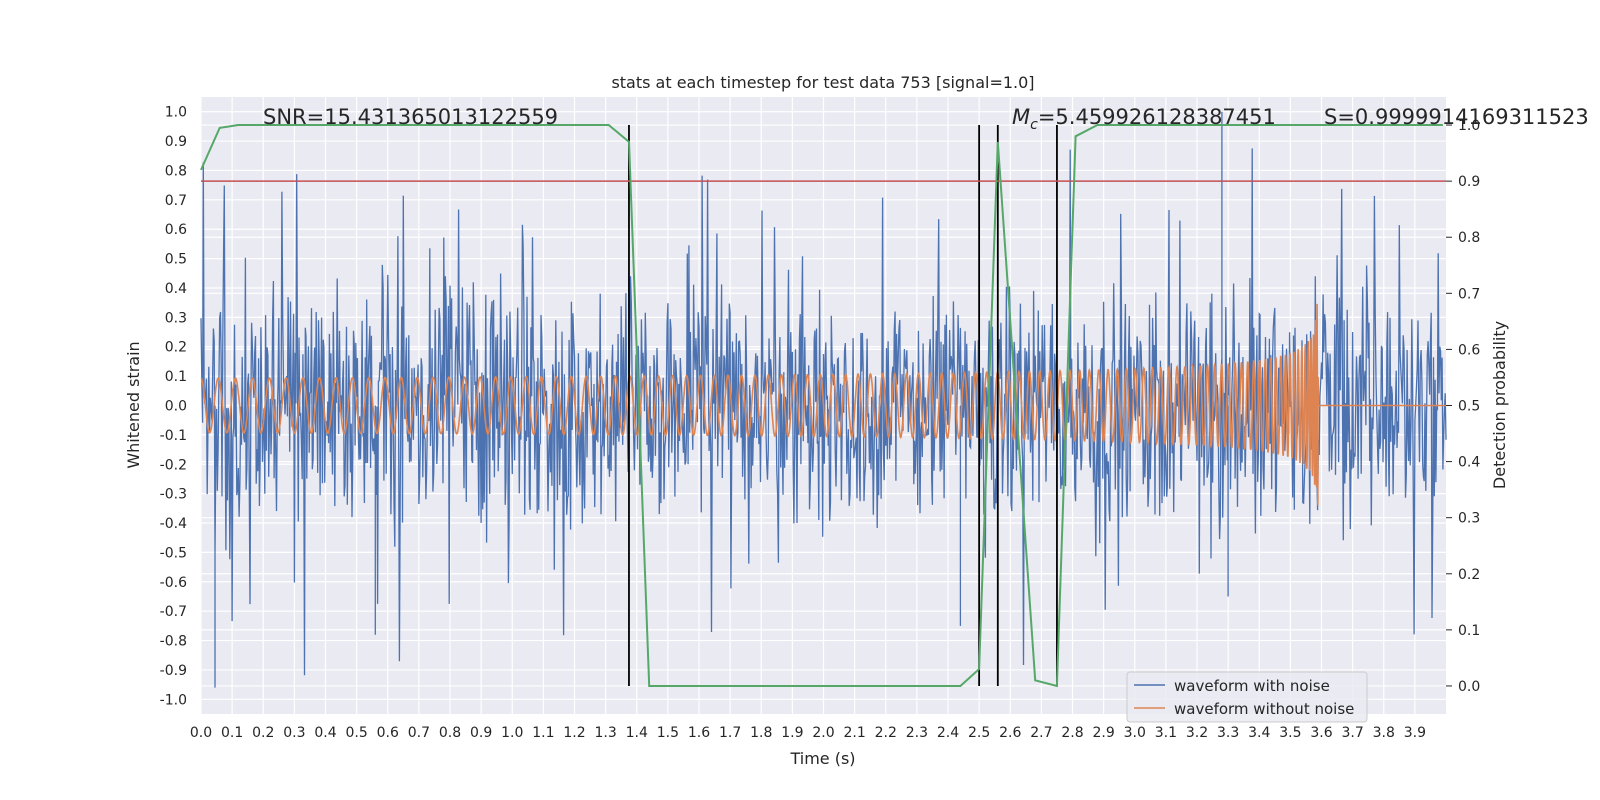  What do you see at coordinates (388, 733) in the screenshot?
I see `x-tick-label: 0.6` at bounding box center [388, 733].